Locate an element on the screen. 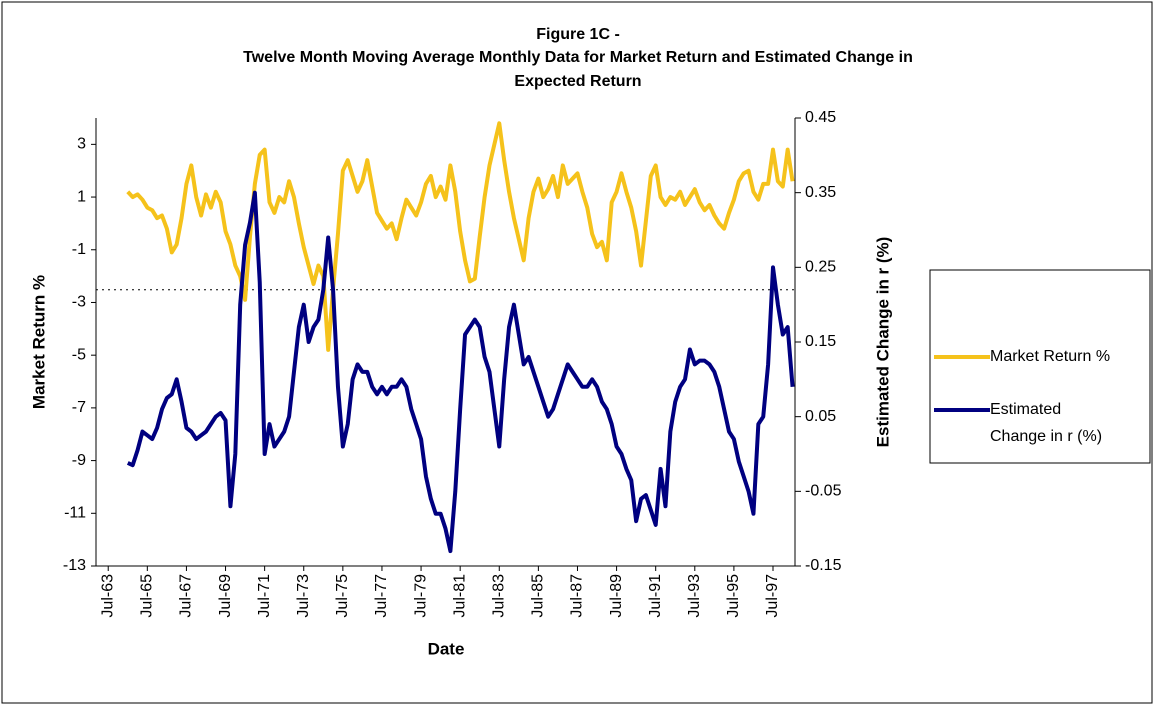 The image size is (1155, 706). y-tick-label: 3 is located at coordinates (81, 144).